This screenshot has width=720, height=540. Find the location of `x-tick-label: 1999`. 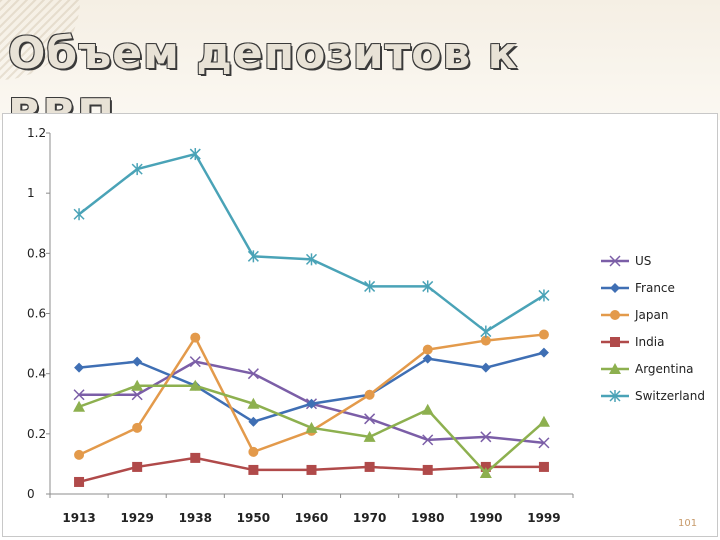

x-tick-label: 1999 is located at coordinates (543, 518).